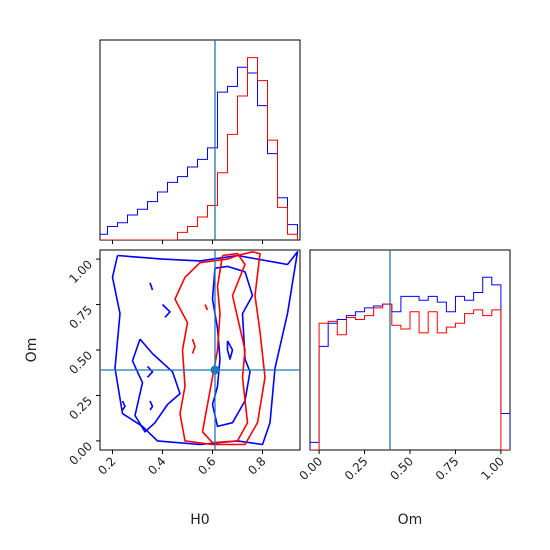 The image size is (550, 550). Describe the element at coordinates (401, 468) in the screenshot. I see `om-histogram-xtick-label: 0.50` at that location.